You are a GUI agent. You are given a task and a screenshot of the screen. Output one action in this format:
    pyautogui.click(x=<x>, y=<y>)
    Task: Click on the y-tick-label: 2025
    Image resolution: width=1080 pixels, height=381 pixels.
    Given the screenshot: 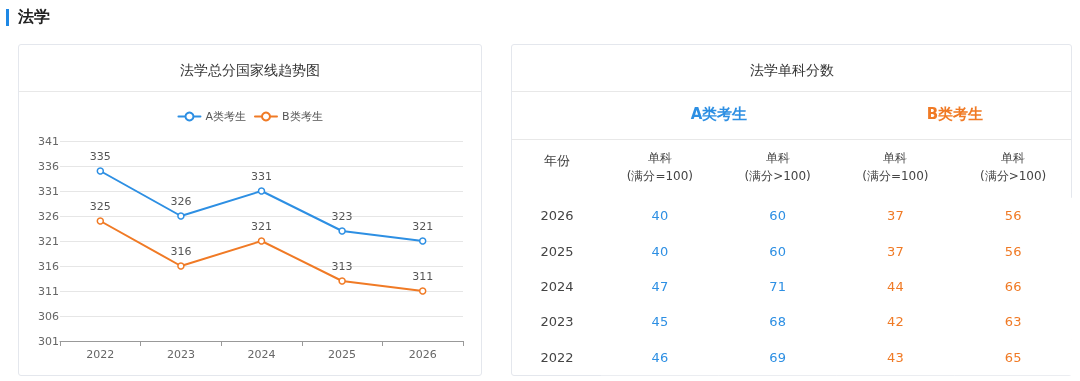 What is the action you would take?
    pyautogui.click(x=557, y=251)
    